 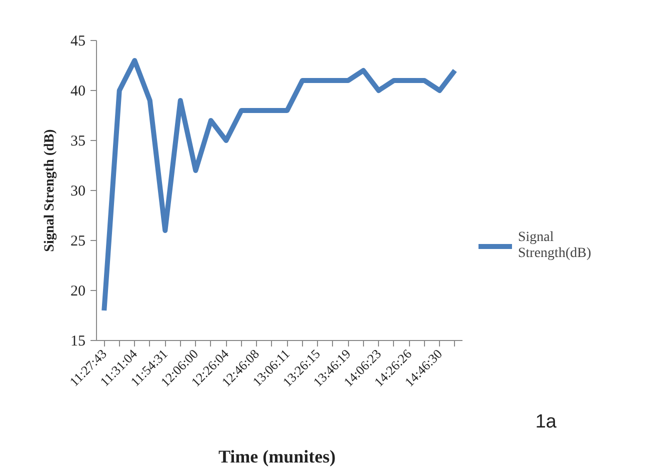 What do you see at coordinates (78, 342) in the screenshot?
I see `y-tick-label: 15` at bounding box center [78, 342].